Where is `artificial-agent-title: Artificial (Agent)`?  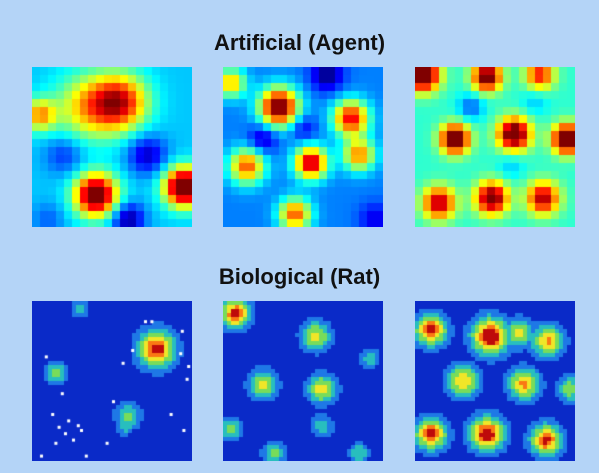
artificial-agent-title: Artificial (Agent) is located at coordinates (299, 42).